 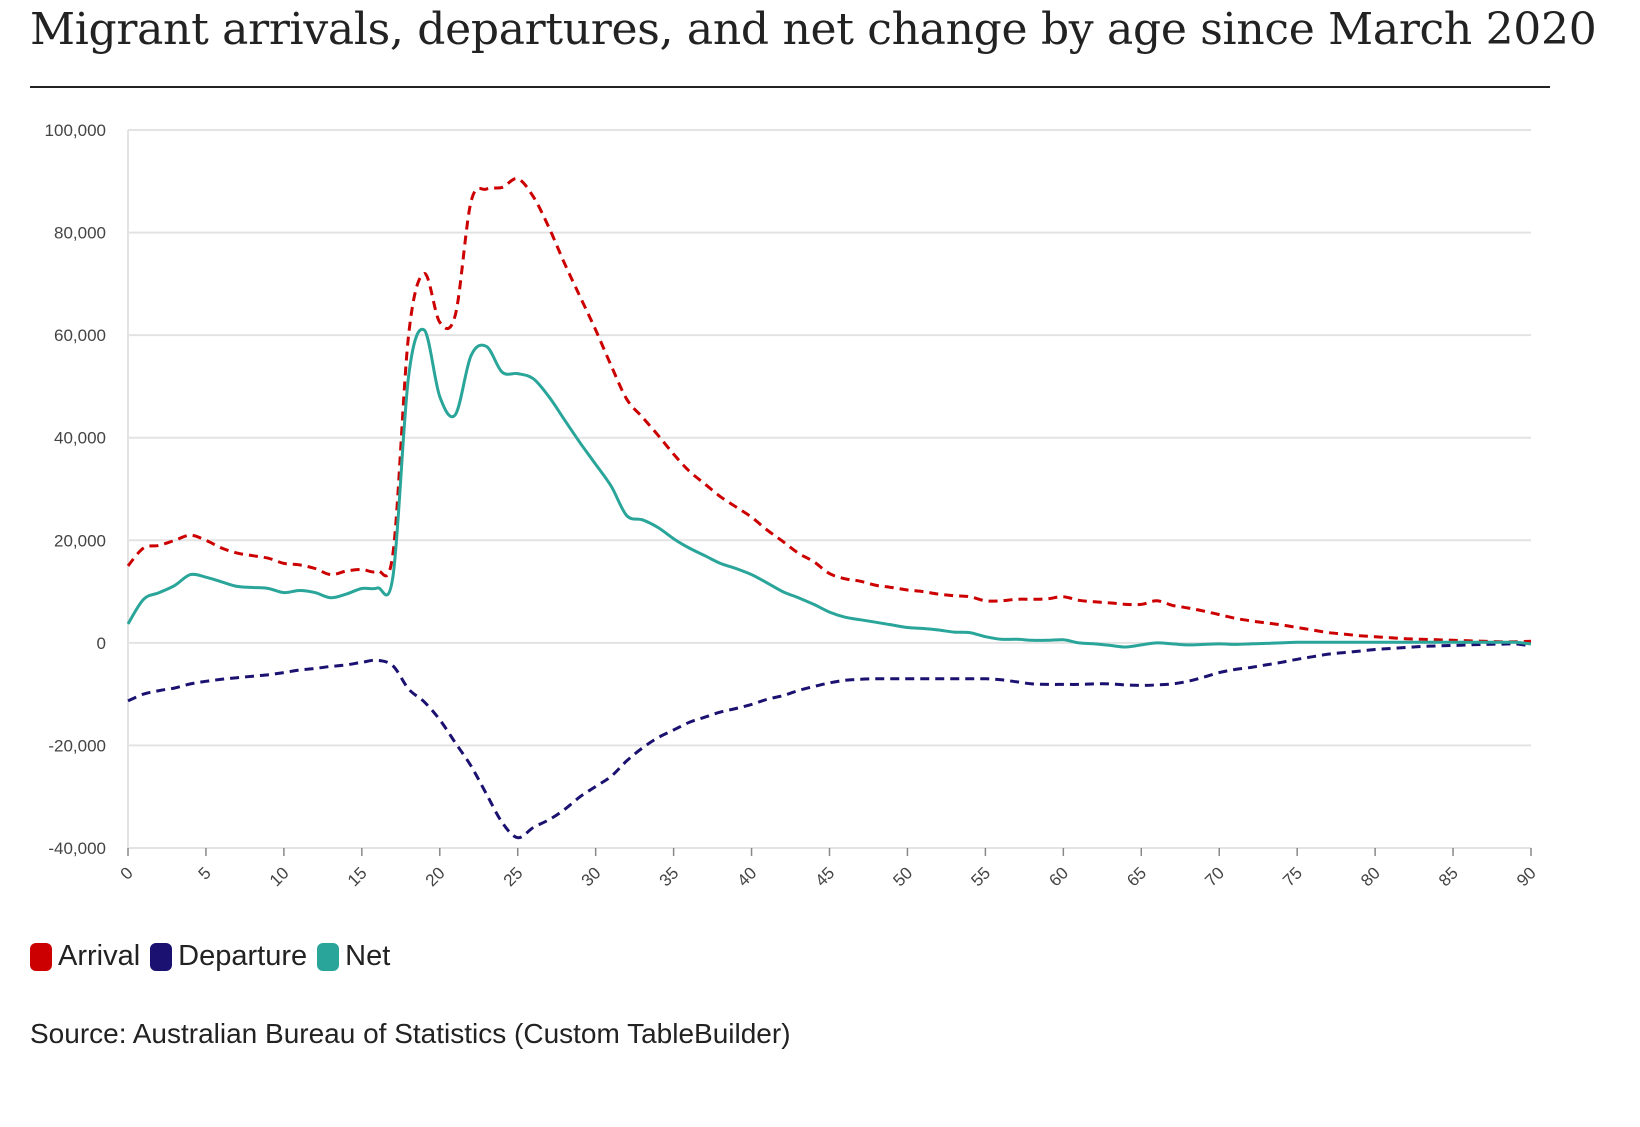 What do you see at coordinates (825, 876) in the screenshot?
I see `x-tick-label: 45` at bounding box center [825, 876].